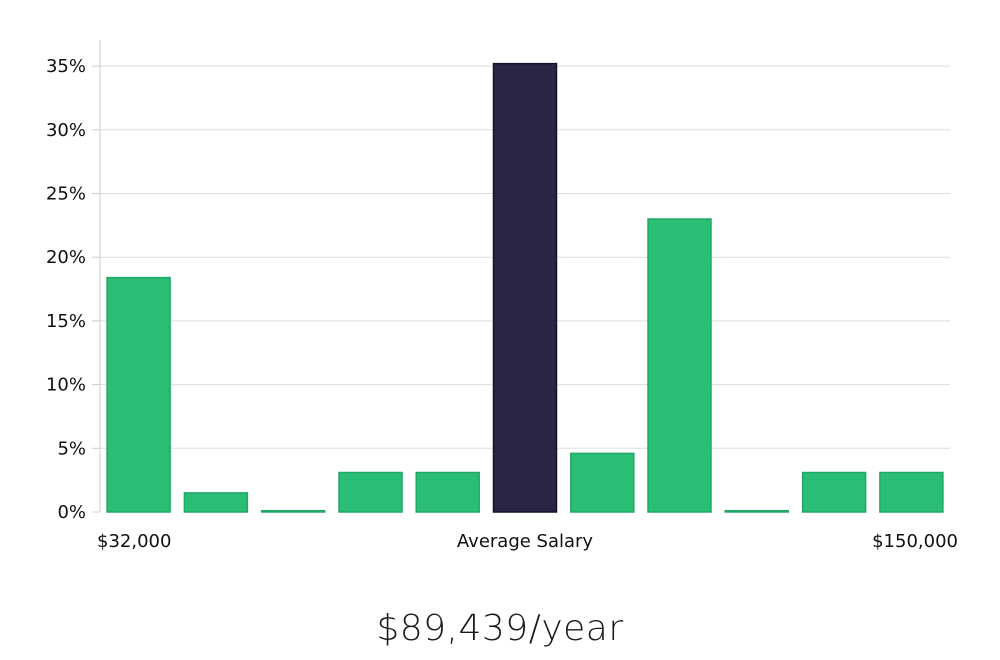 Image resolution: width=1000 pixels, height=660 pixels. I want to click on average-salary-value: $89,439/year, so click(500, 628).